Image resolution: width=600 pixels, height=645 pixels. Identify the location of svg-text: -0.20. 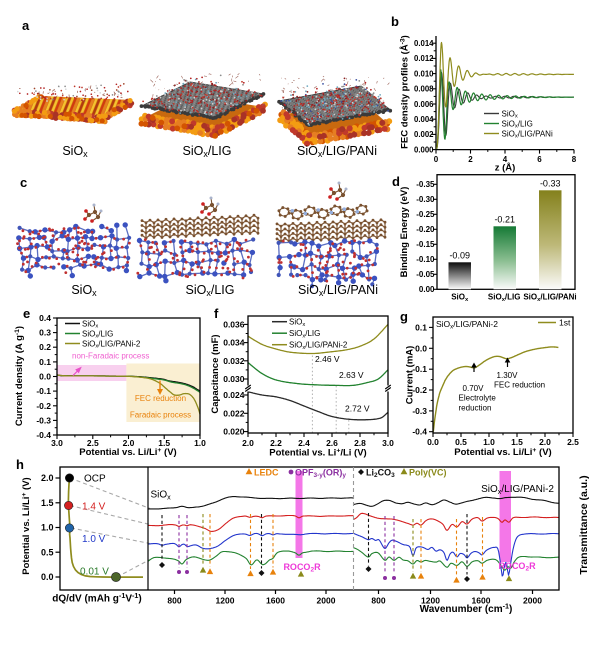
(425, 229).